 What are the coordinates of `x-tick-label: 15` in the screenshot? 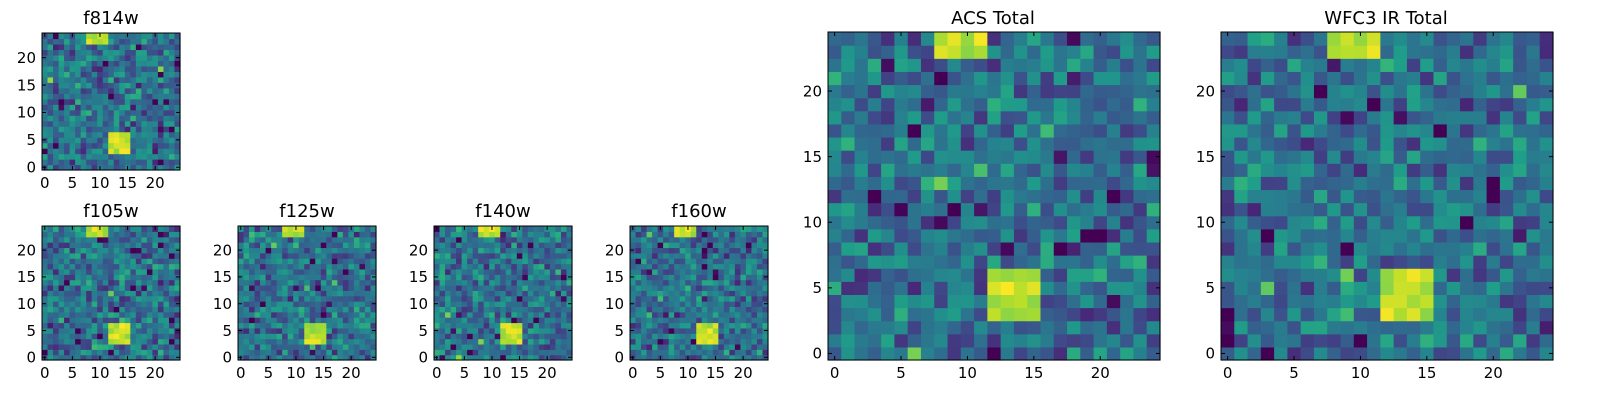 It's located at (127, 183).